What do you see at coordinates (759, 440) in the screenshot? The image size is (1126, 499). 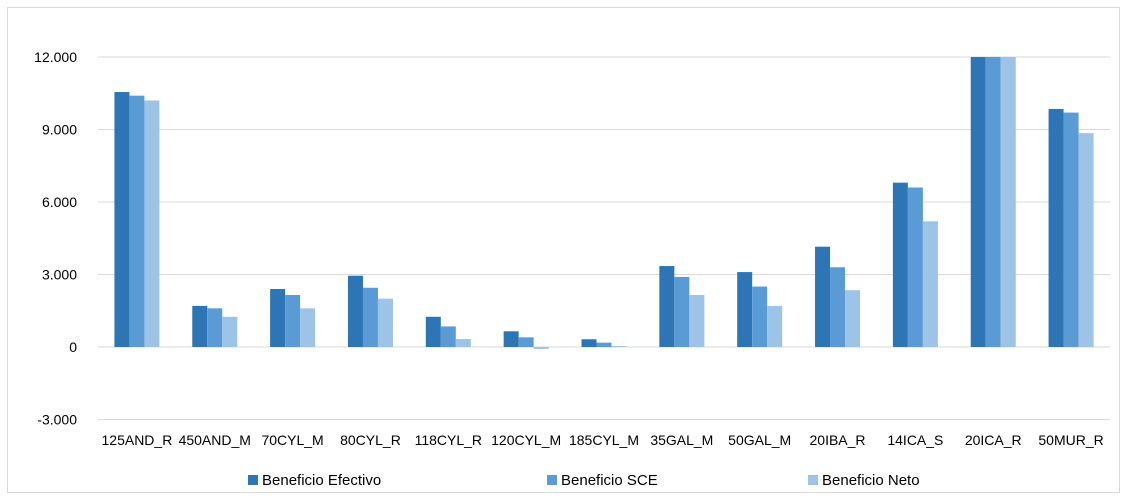 I see `x-tick-label: 50GAL_M` at bounding box center [759, 440].